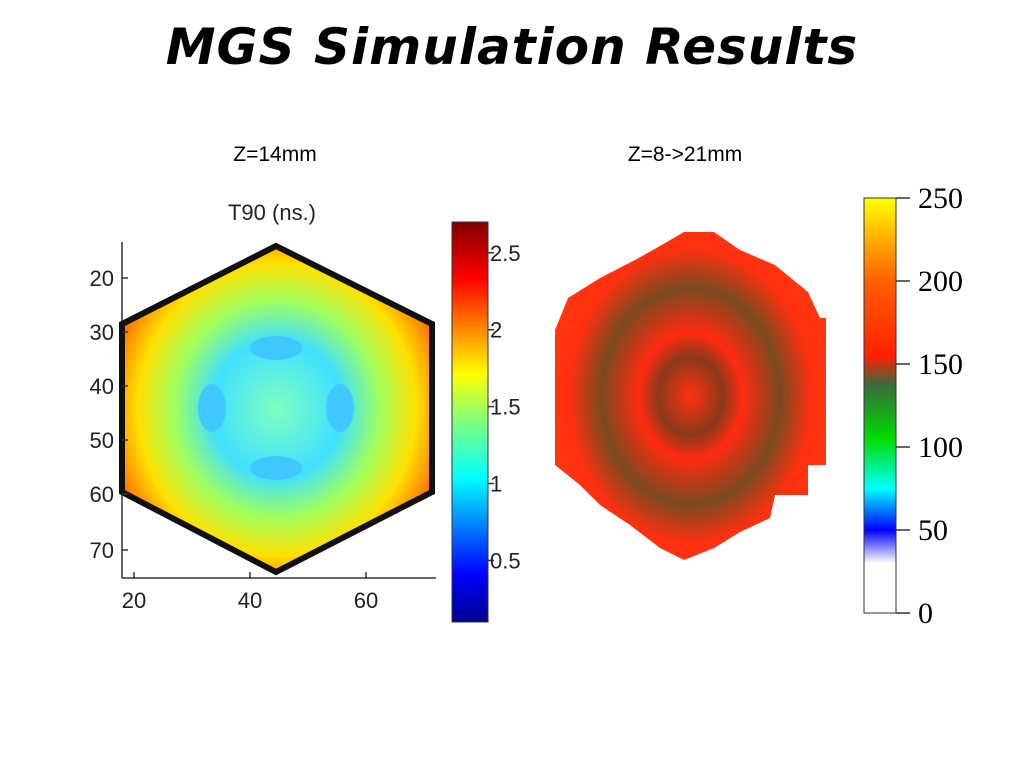 The image size is (1024, 768). Describe the element at coordinates (212, 408) in the screenshot. I see `left-lobe-left` at that location.